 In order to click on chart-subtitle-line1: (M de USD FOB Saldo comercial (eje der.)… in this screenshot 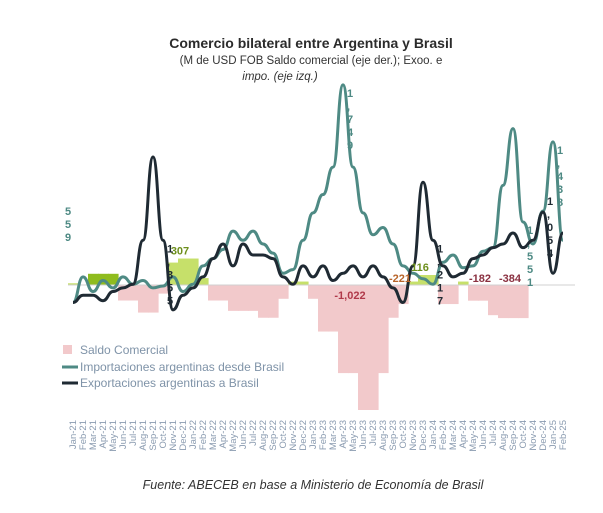, I will do `click(311, 61)`.